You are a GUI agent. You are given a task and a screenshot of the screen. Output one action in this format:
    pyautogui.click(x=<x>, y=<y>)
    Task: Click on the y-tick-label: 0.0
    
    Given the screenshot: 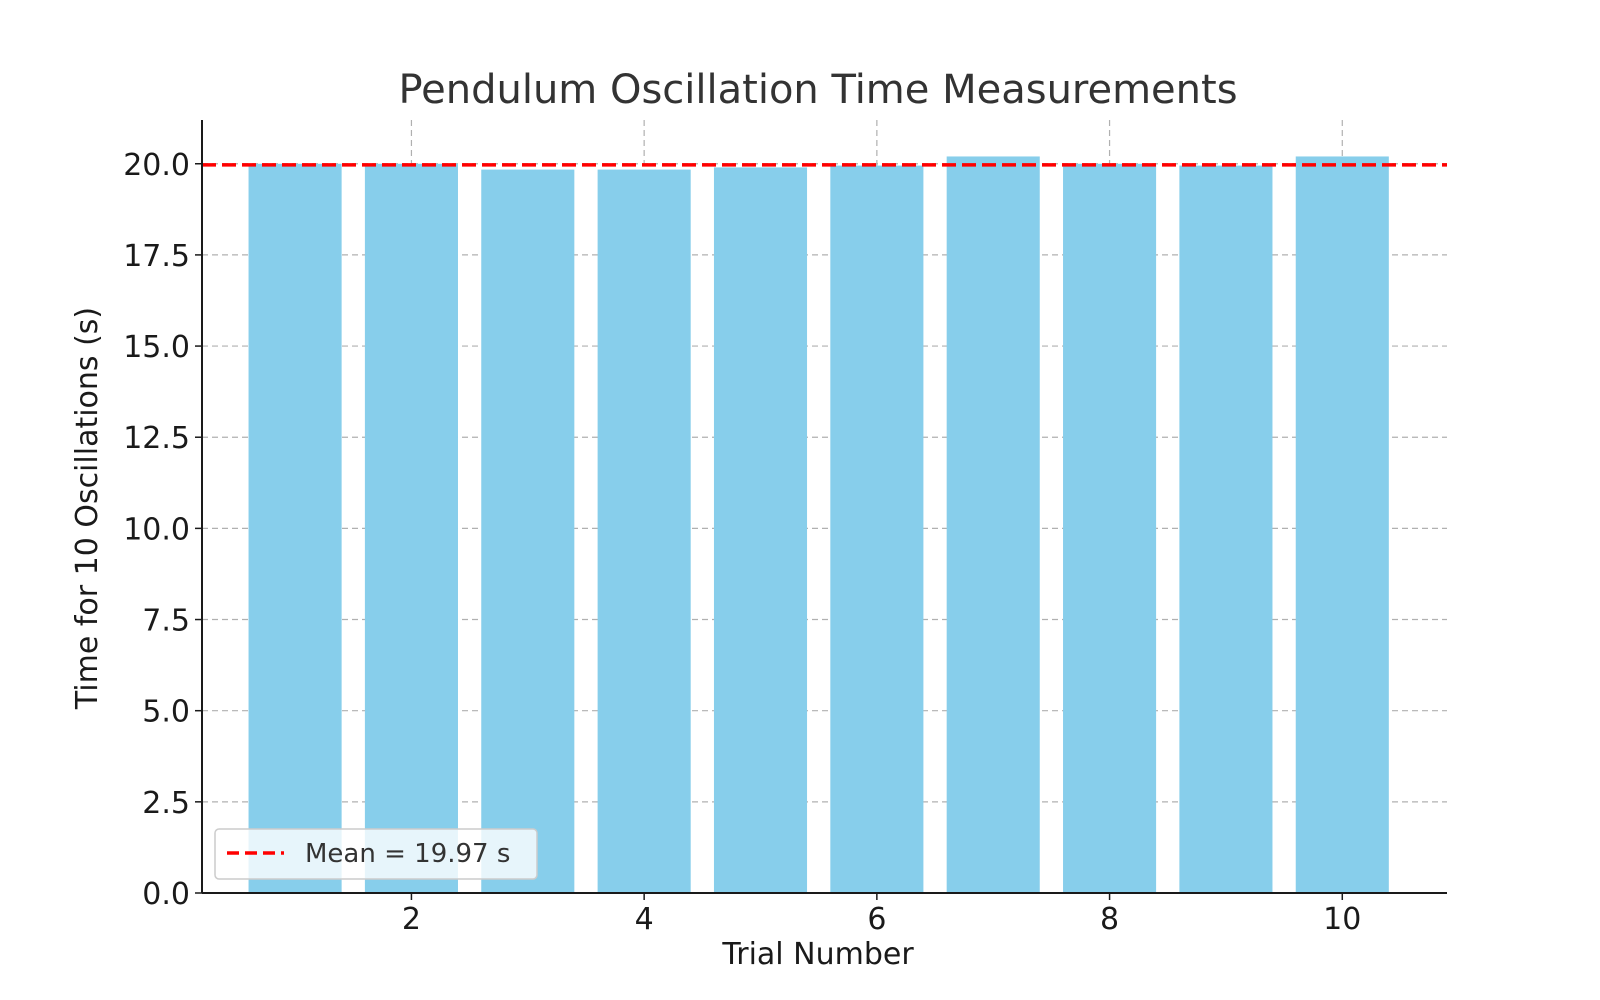 What is the action you would take?
    pyautogui.click(x=166, y=894)
    